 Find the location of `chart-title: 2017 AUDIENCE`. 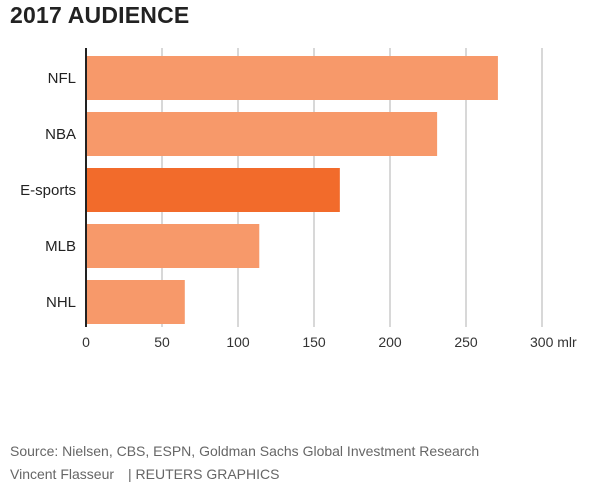

chart-title: 2017 AUDIENCE is located at coordinates (100, 15).